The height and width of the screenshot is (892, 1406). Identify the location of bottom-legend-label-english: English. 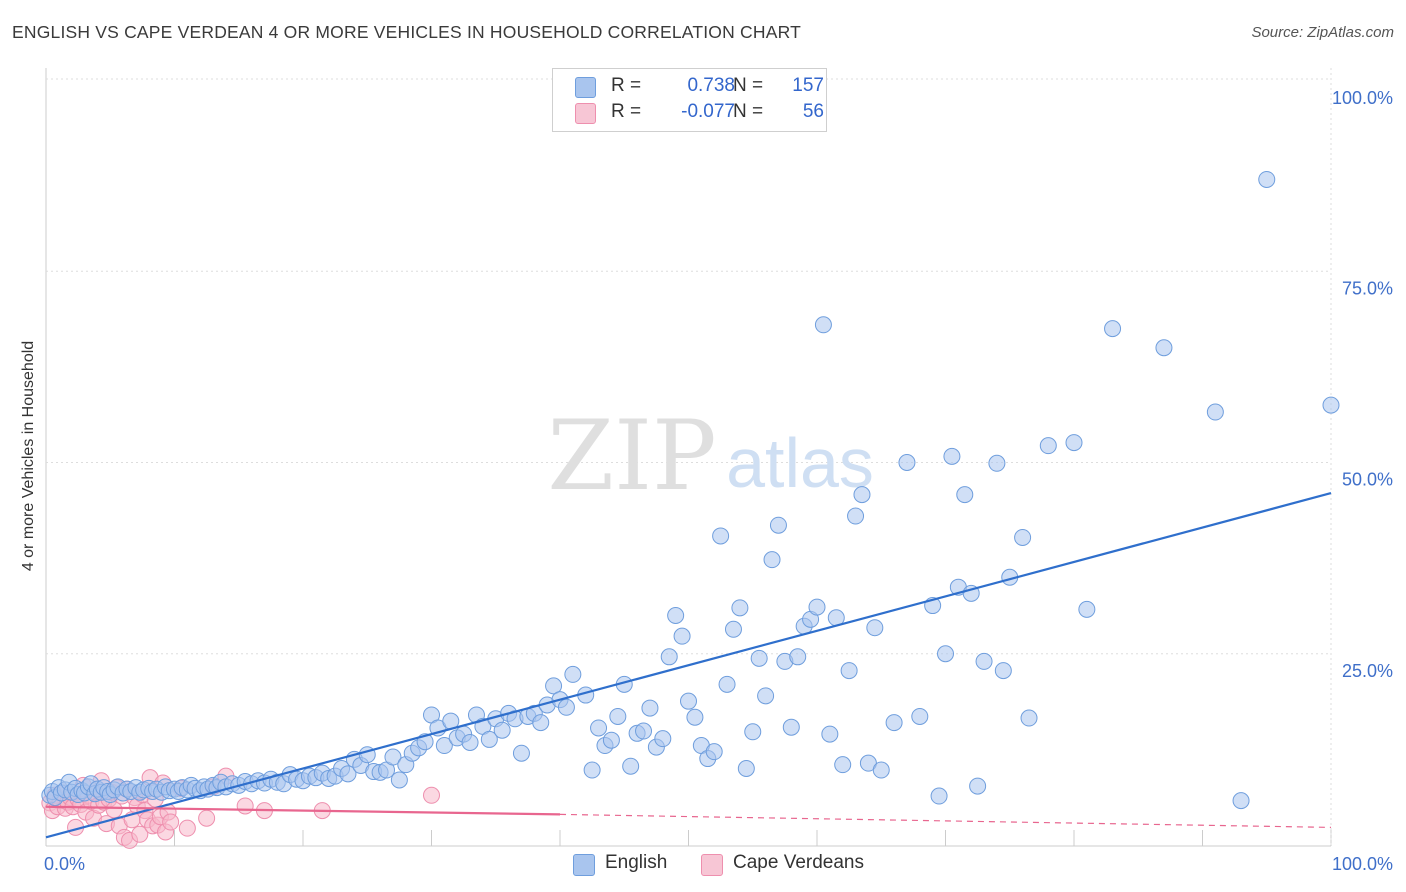
(636, 862).